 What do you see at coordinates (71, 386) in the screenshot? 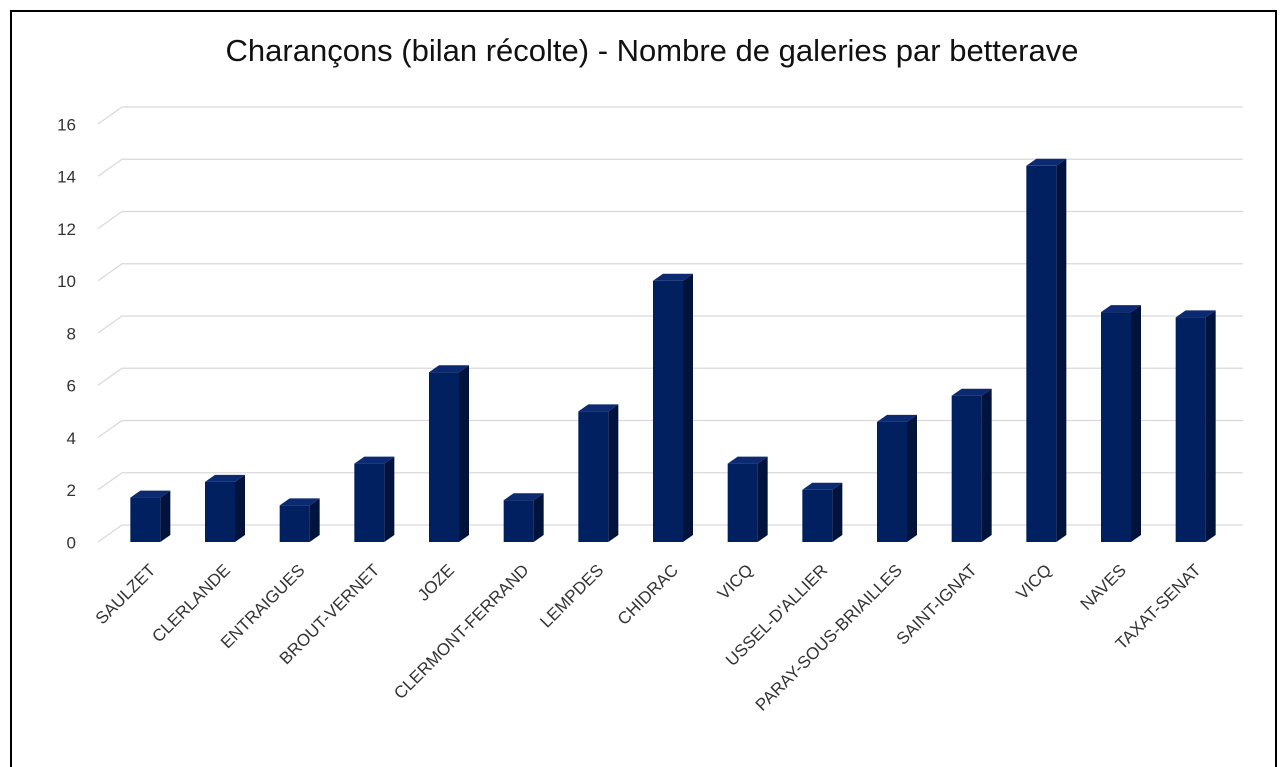
I see `y-tick-label: 6` at bounding box center [71, 386].